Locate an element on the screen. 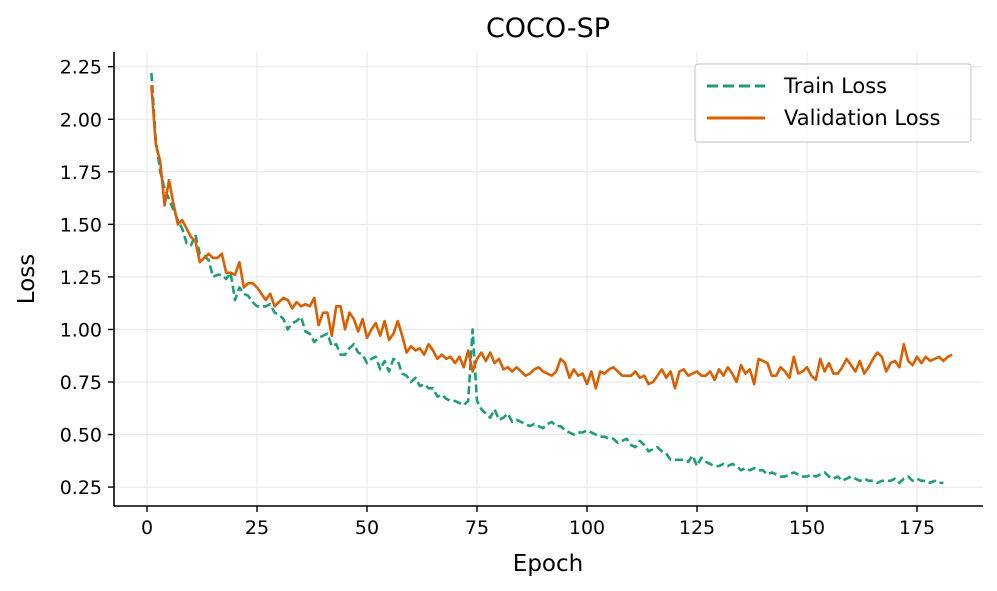  legend-label-validation: Validation Loss is located at coordinates (862, 118).